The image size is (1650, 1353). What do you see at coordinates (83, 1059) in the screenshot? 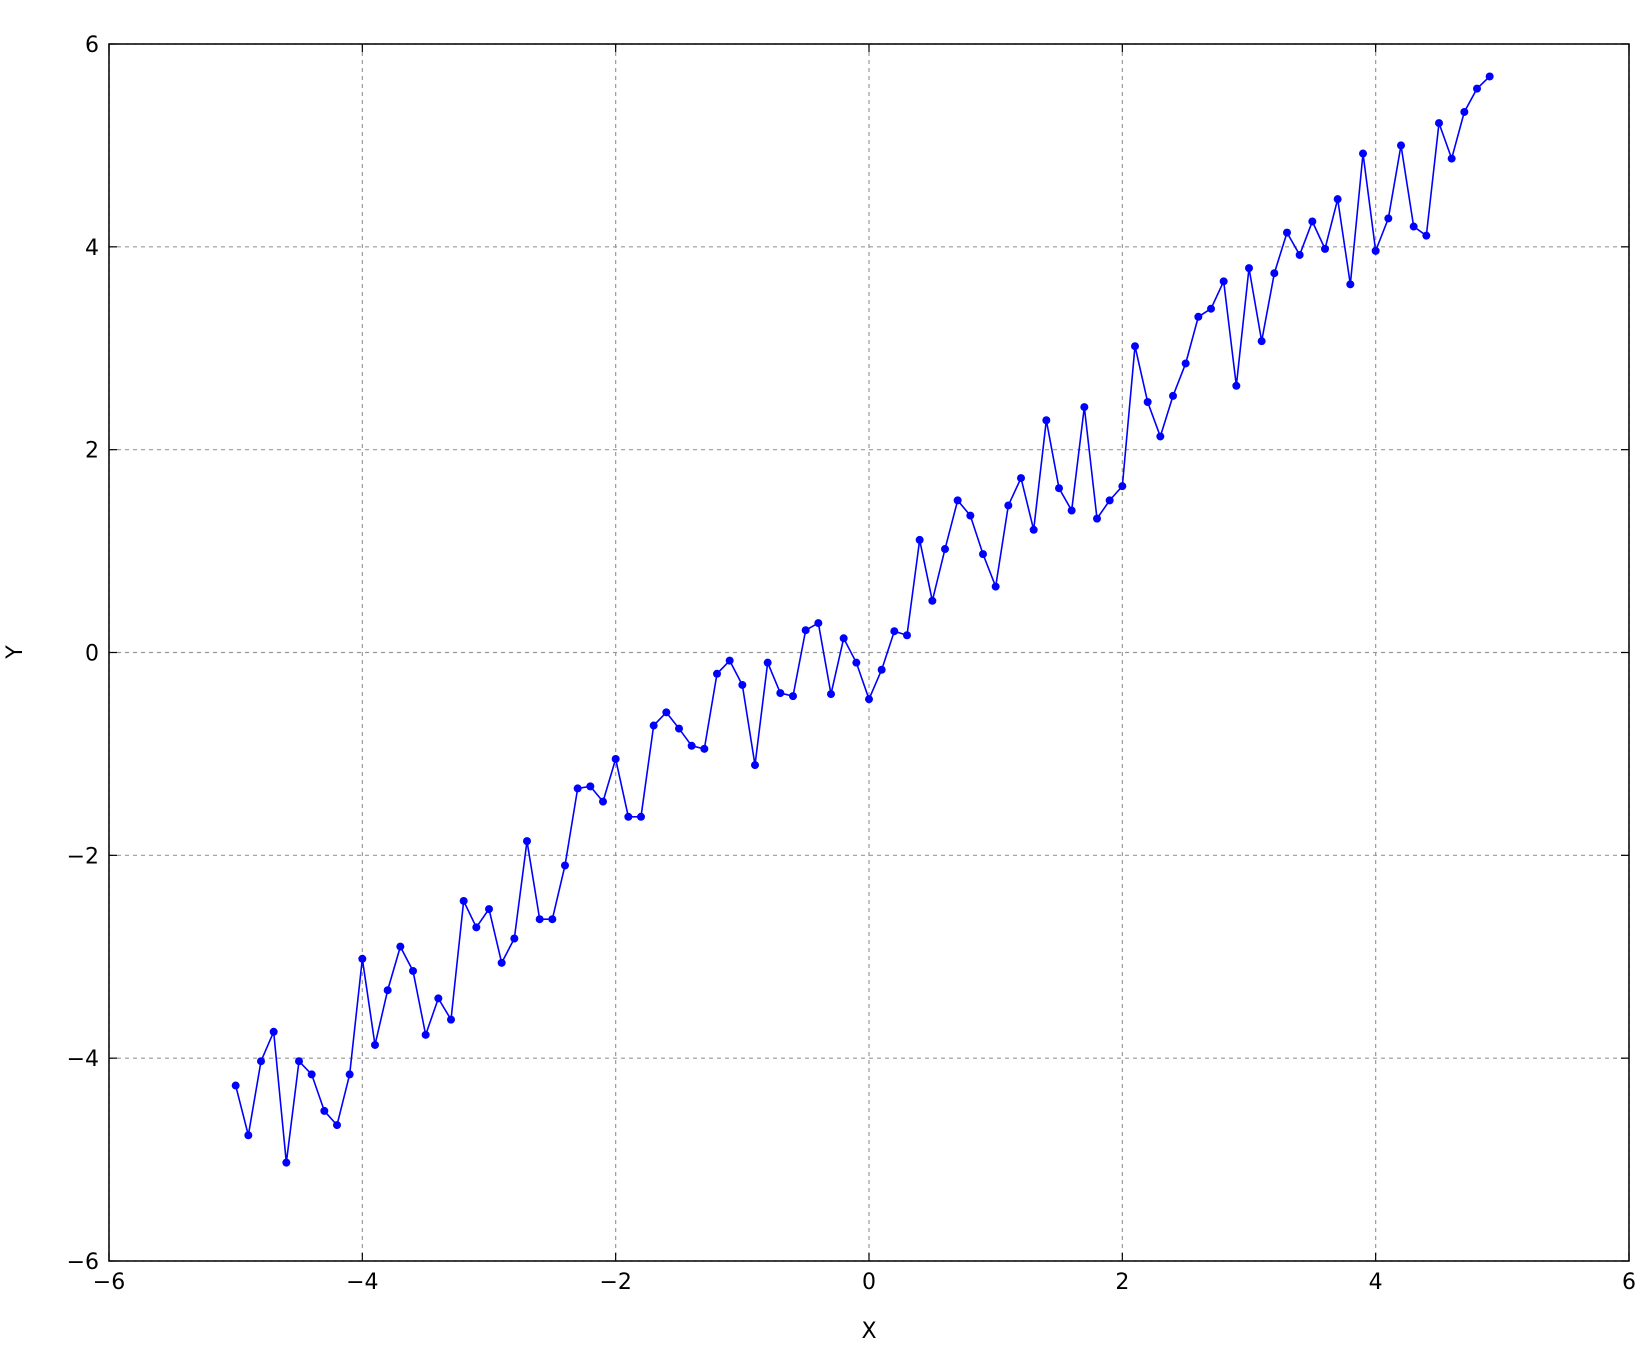
I see `y-tick-label: −4` at bounding box center [83, 1059].